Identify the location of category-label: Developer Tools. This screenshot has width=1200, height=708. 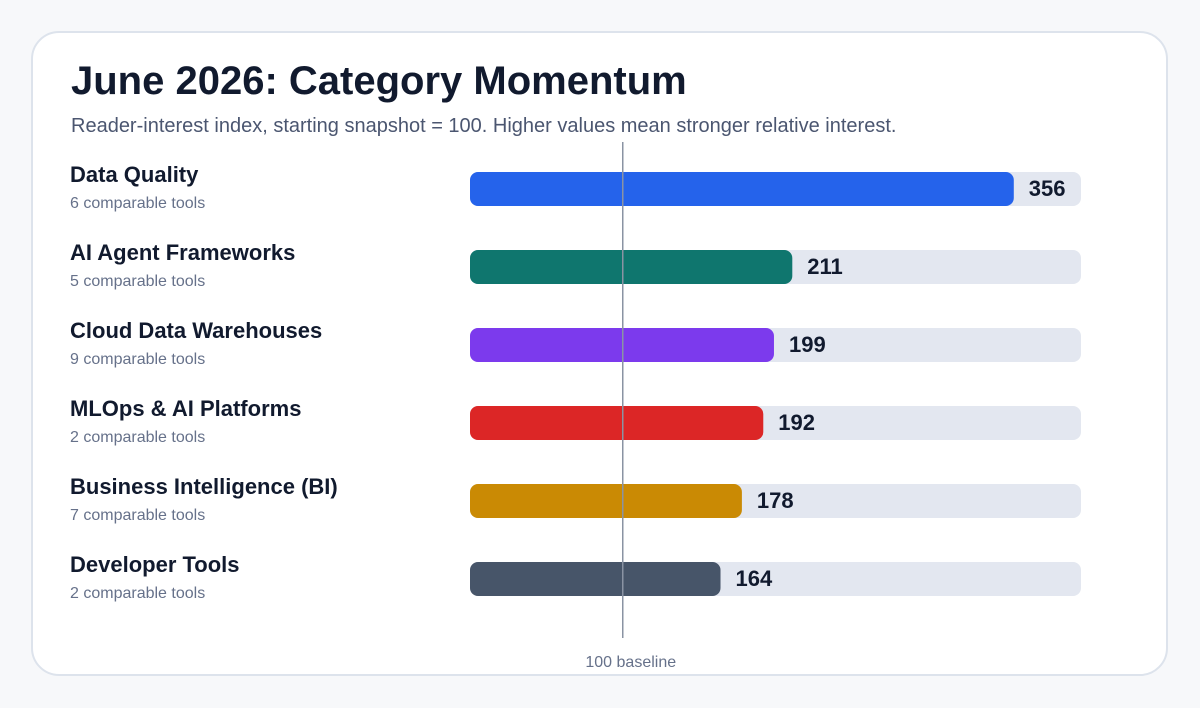
(155, 564).